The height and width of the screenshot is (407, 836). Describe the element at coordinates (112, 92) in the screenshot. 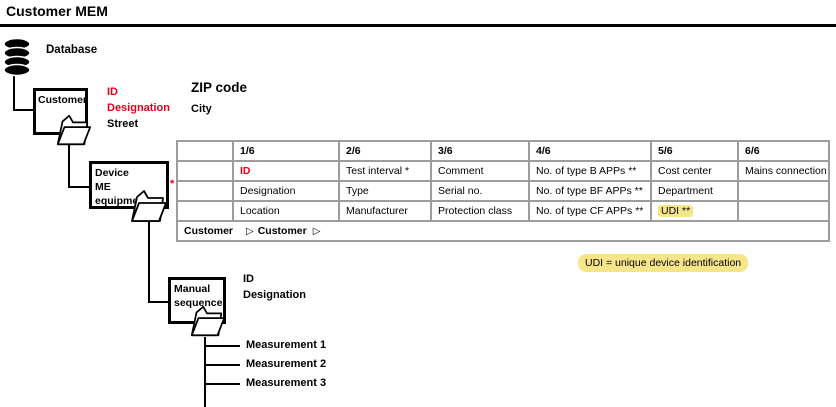

I see `customer-field-id: ID` at that location.